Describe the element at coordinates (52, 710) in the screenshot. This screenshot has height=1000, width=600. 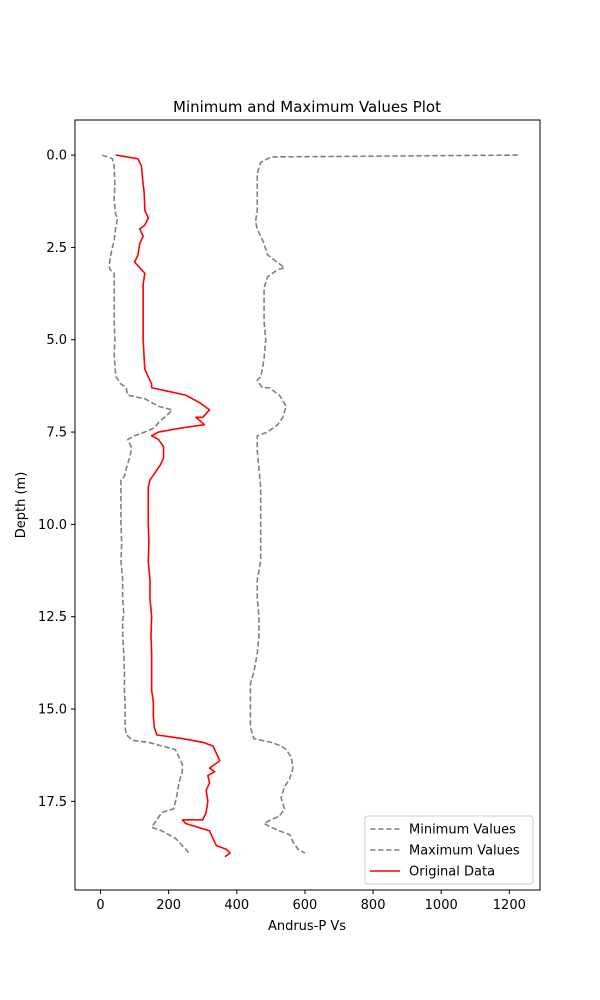
I see `y-tick-label: 15.0` at that location.